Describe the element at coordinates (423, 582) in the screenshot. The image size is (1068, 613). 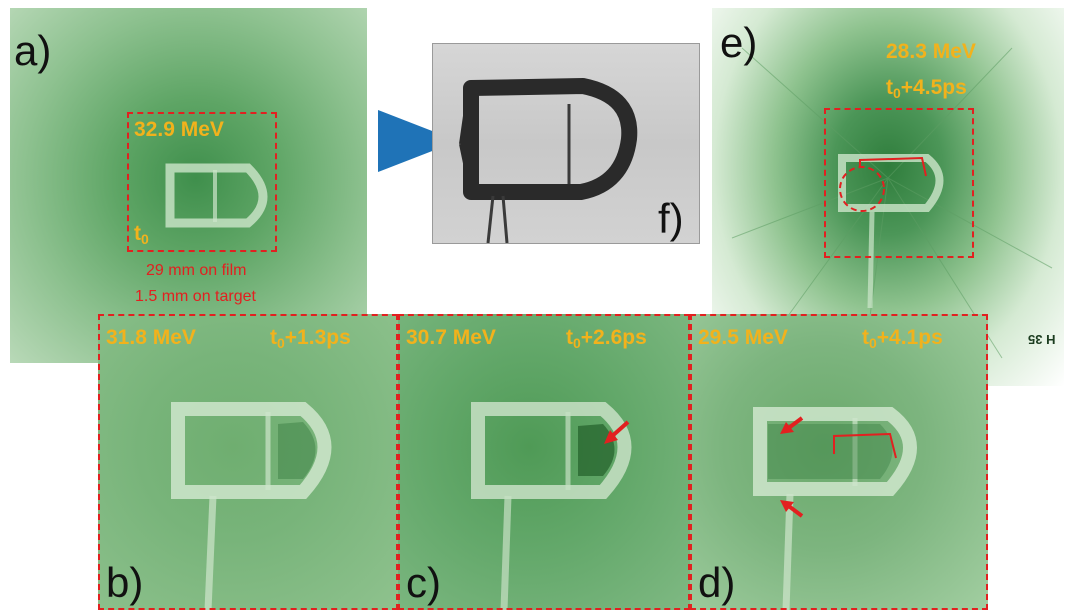
I see `panel-c-letter: c)` at that location.